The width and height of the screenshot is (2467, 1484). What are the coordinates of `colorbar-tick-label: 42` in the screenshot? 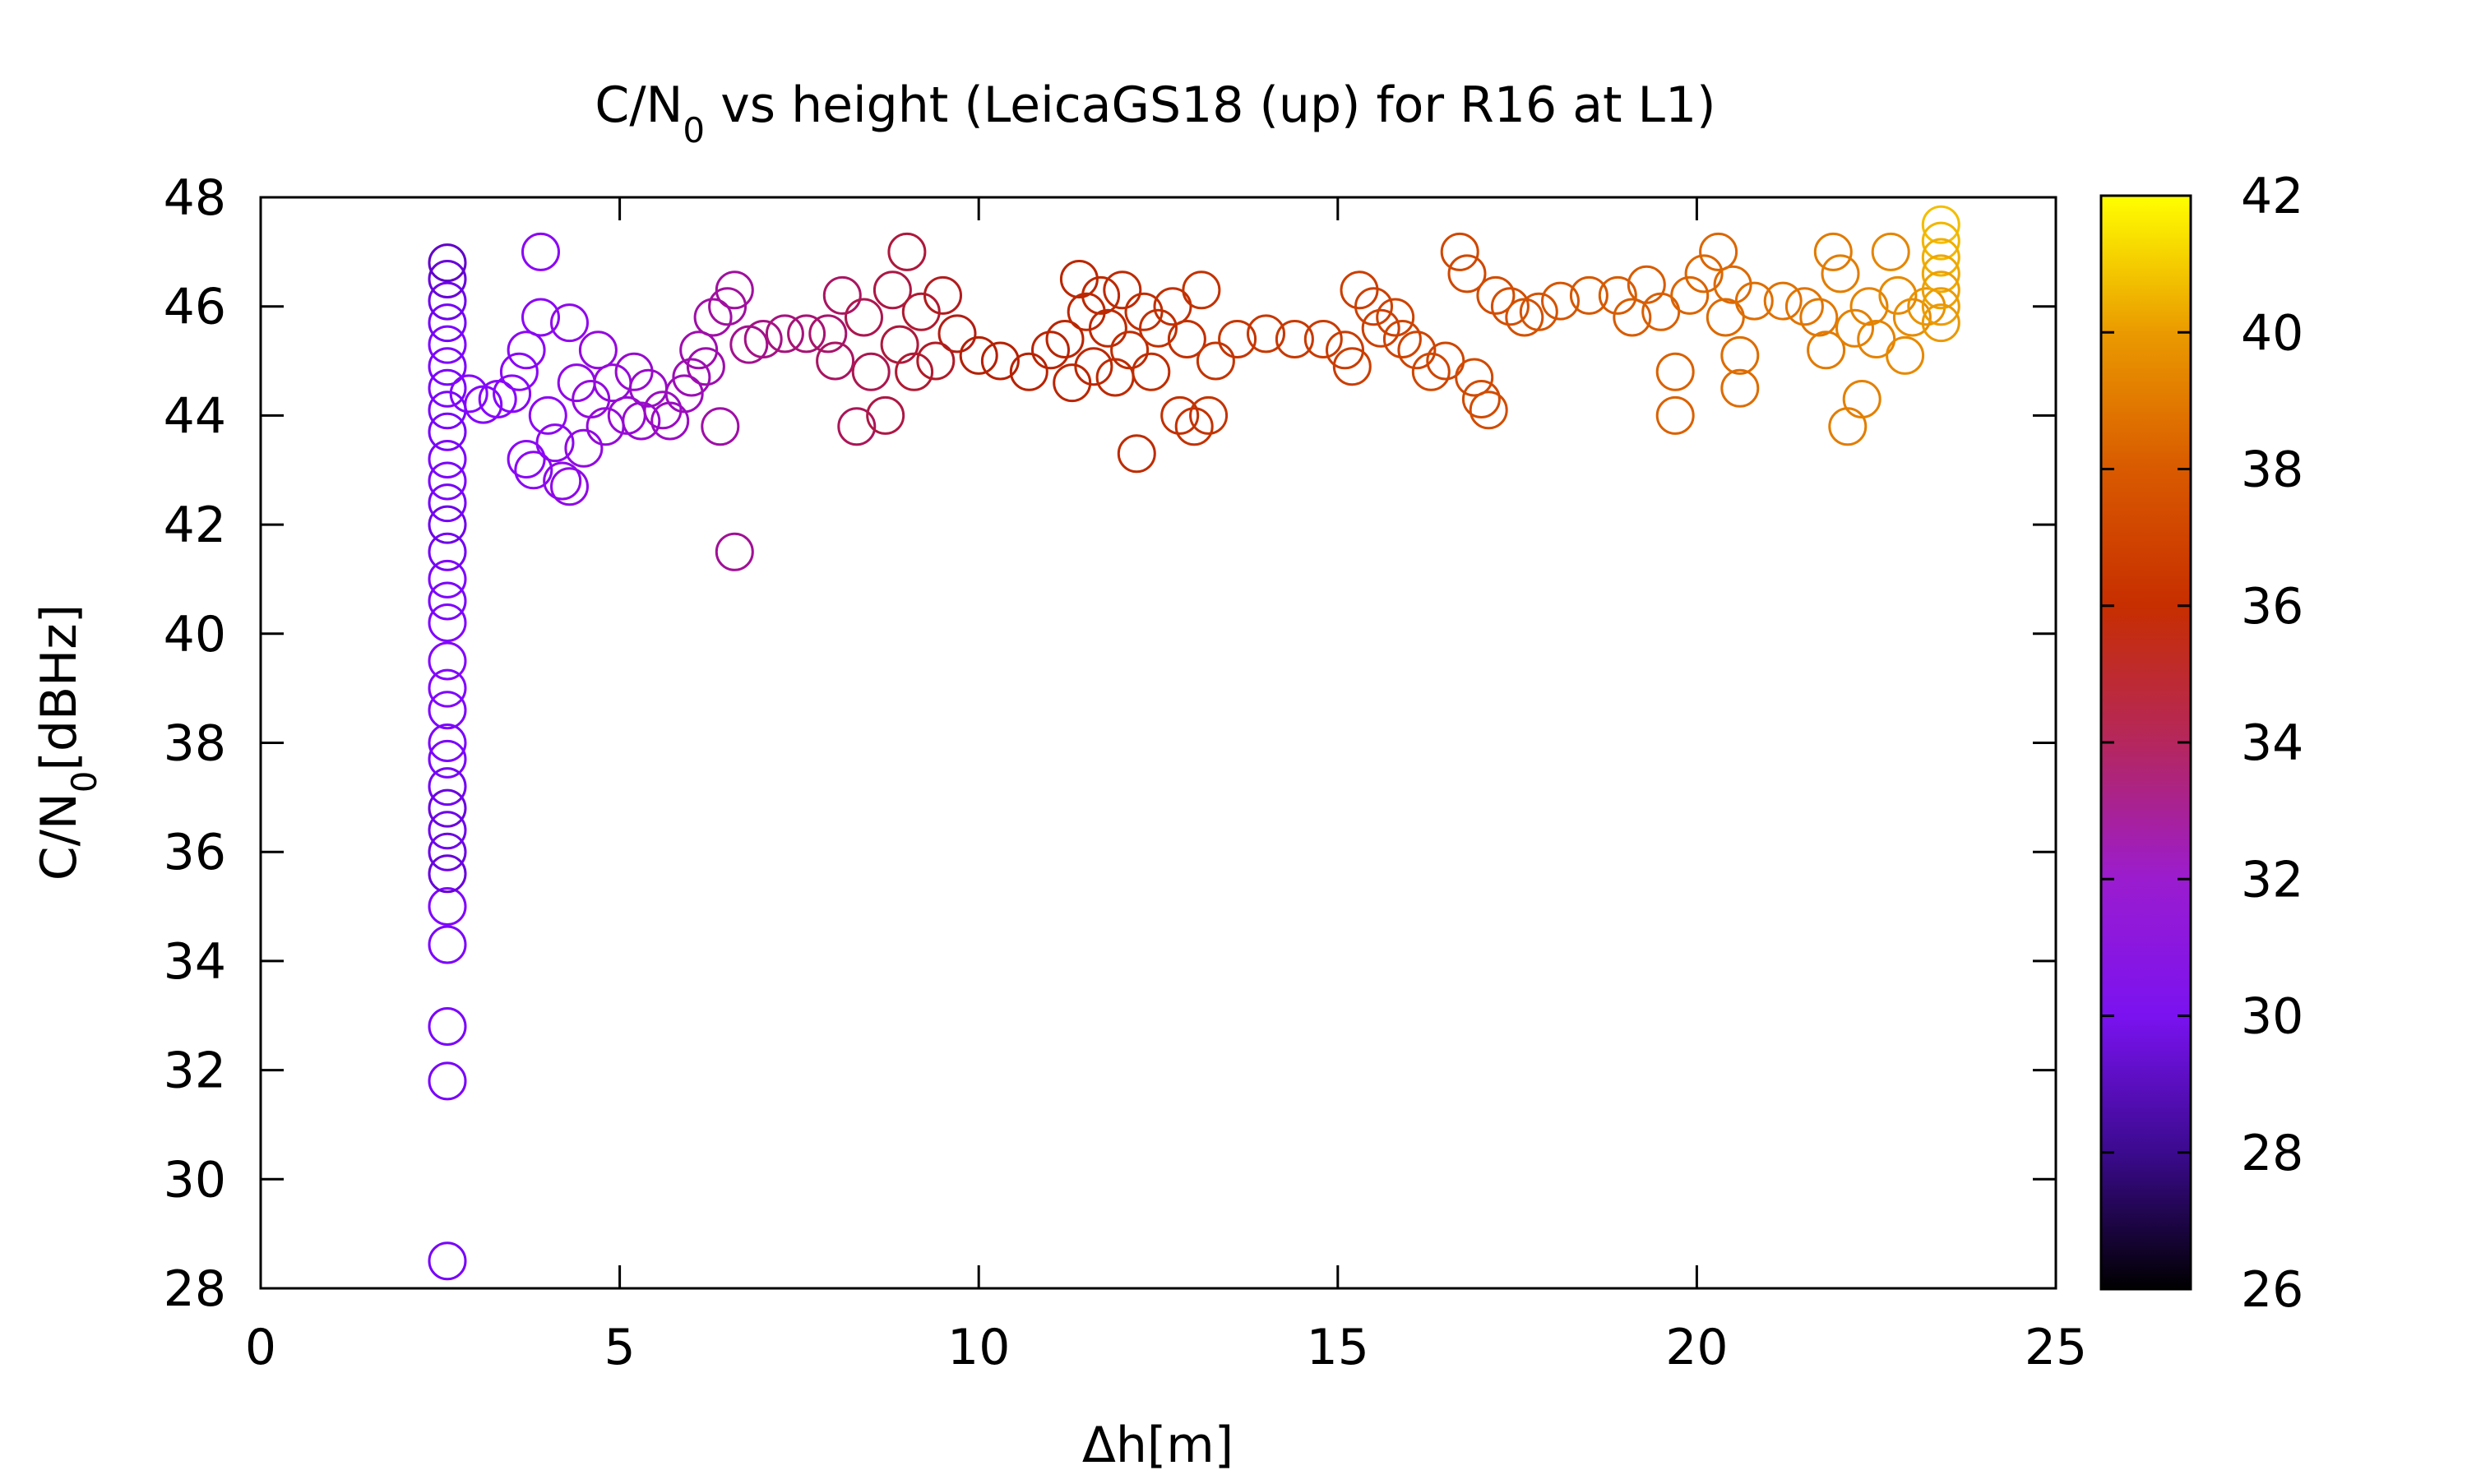 It's located at (2272, 197).